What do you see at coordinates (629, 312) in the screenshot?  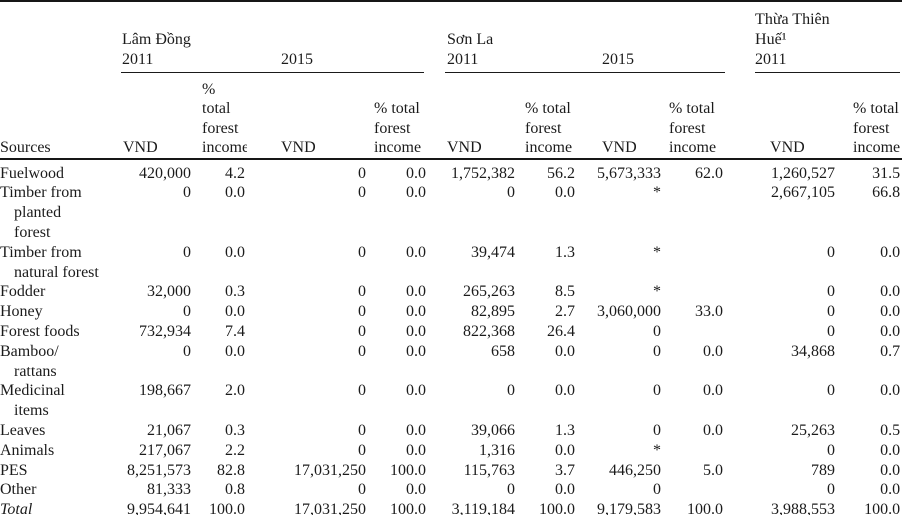 I see `value-cell: 3,060,000` at bounding box center [629, 312].